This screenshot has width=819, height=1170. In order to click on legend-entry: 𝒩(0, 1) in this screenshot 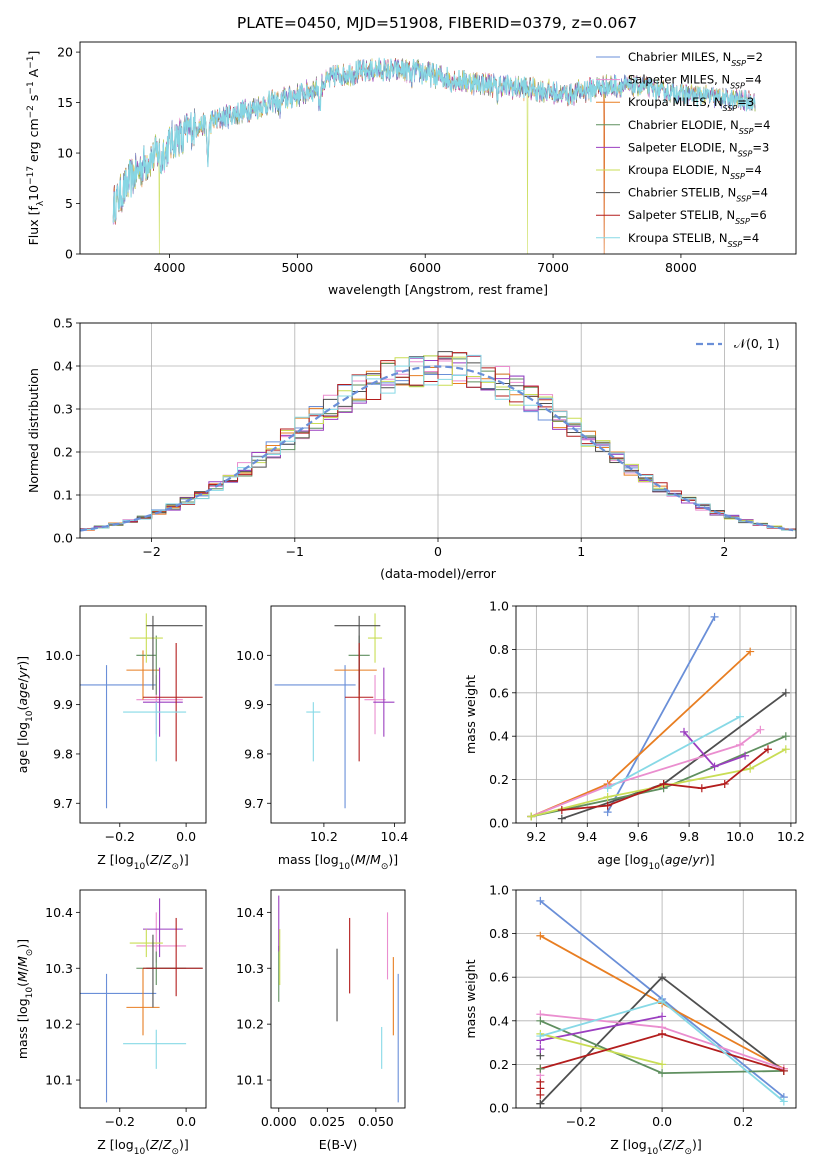, I will do `click(757, 343)`.